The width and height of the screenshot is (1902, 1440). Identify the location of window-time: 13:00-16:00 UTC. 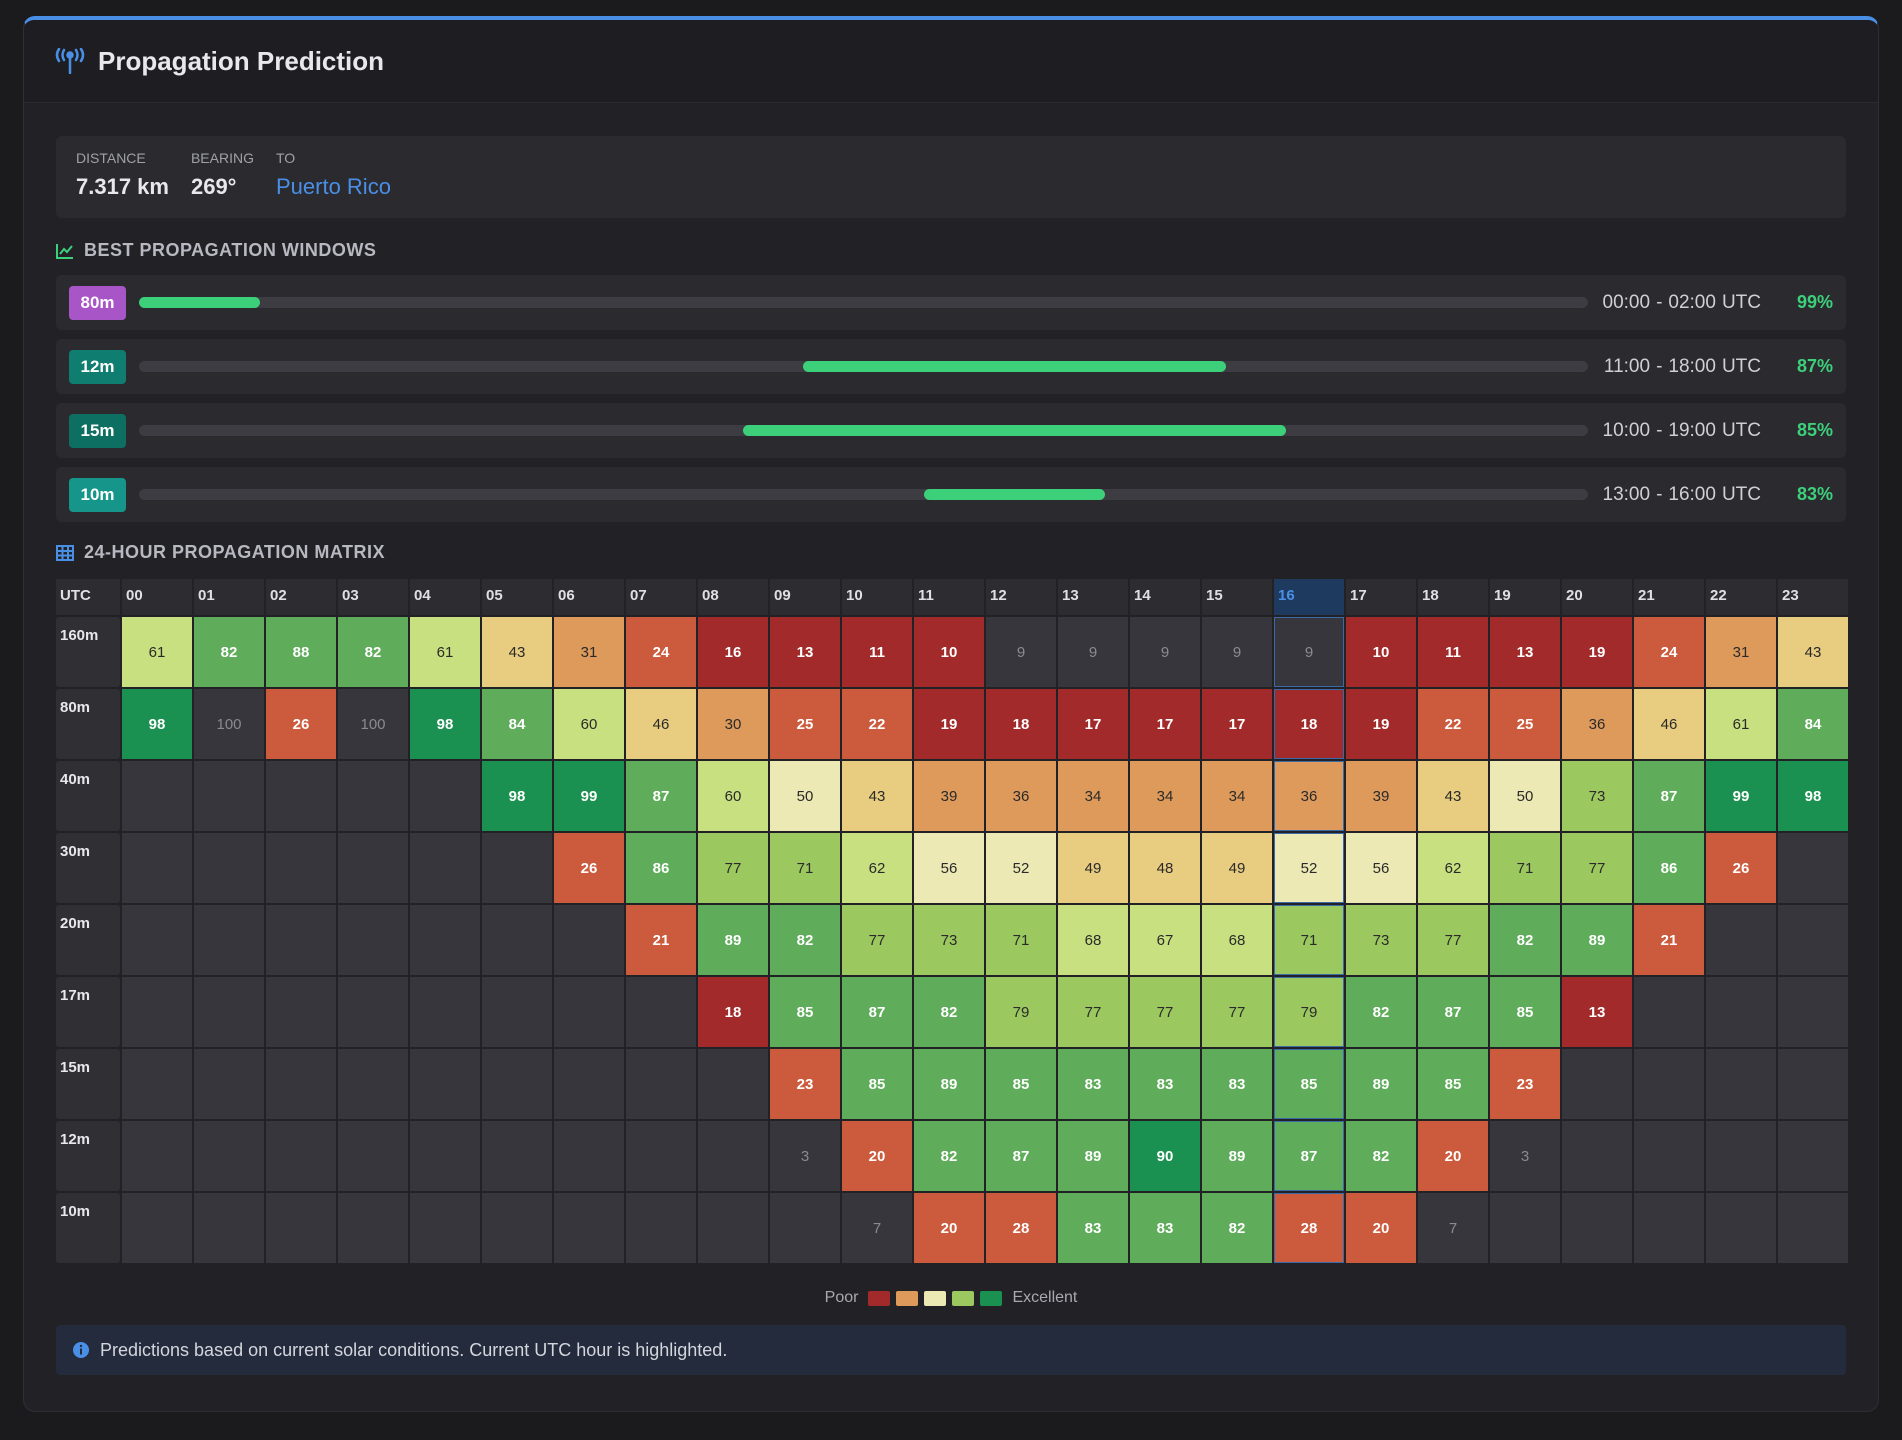
(1681, 494).